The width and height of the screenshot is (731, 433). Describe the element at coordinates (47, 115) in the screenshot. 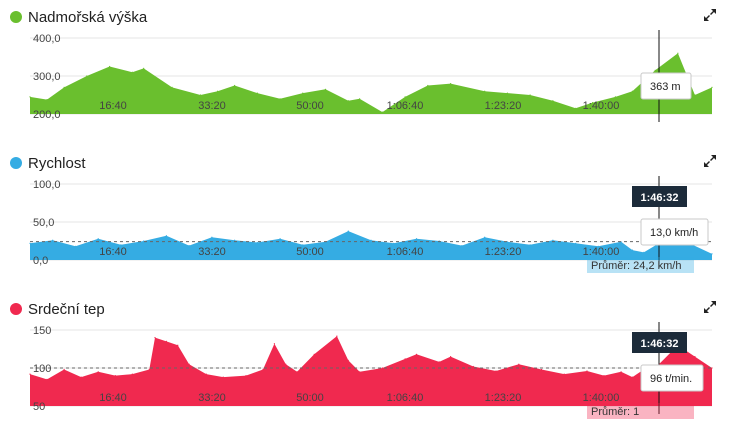

I see `y-tick-label: 200,0` at that location.